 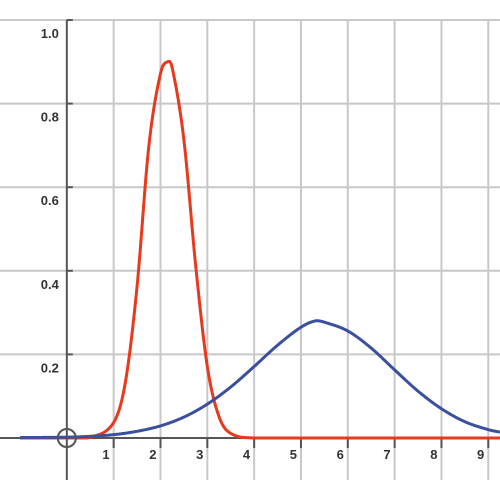 What do you see at coordinates (480, 454) in the screenshot?
I see `x-tick-label-9: 9` at bounding box center [480, 454].